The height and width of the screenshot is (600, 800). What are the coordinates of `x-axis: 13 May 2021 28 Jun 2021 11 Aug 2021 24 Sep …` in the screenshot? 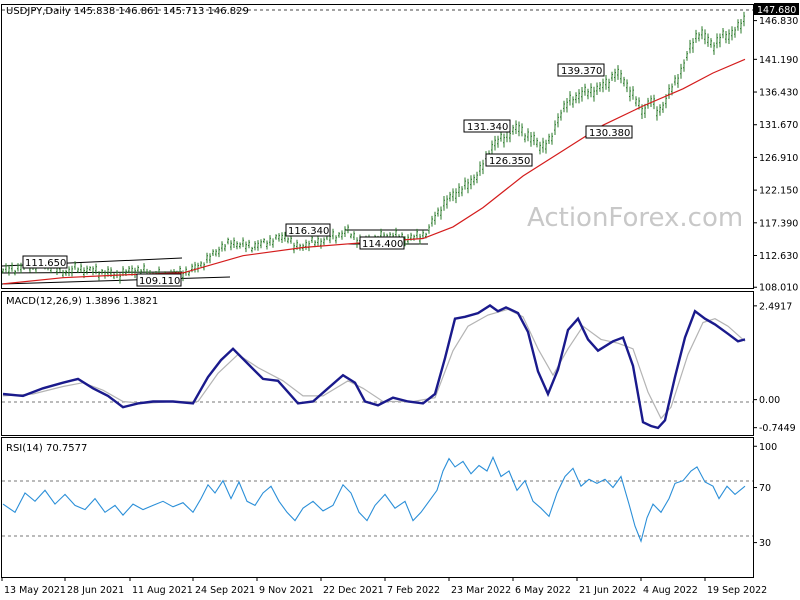 It's located at (384, 586).